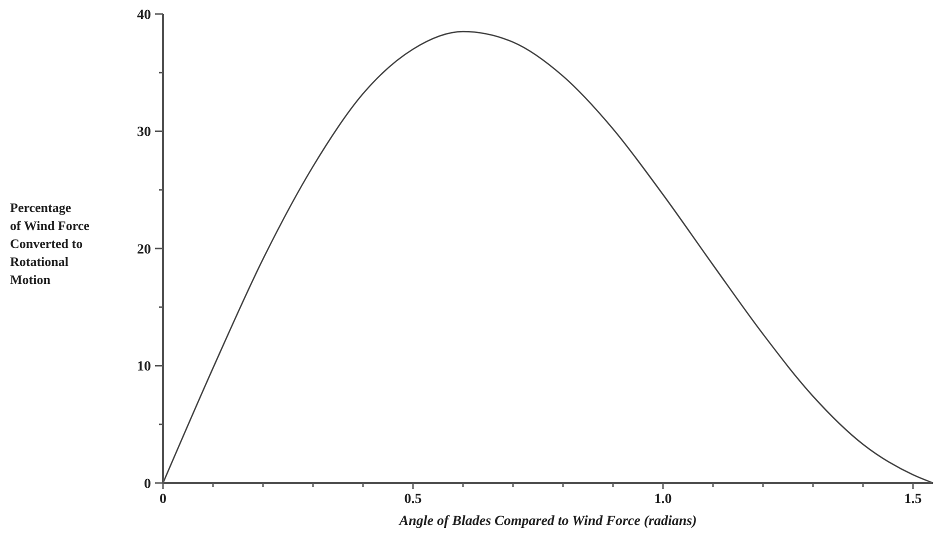 The width and height of the screenshot is (938, 541). Describe the element at coordinates (663, 499) in the screenshot. I see `x-tick-label: 1.0` at that location.